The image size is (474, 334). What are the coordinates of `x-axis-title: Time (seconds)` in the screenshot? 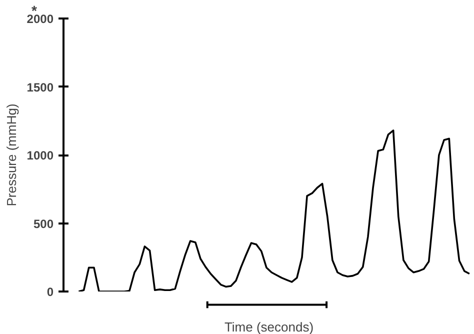 It's located at (269, 327).